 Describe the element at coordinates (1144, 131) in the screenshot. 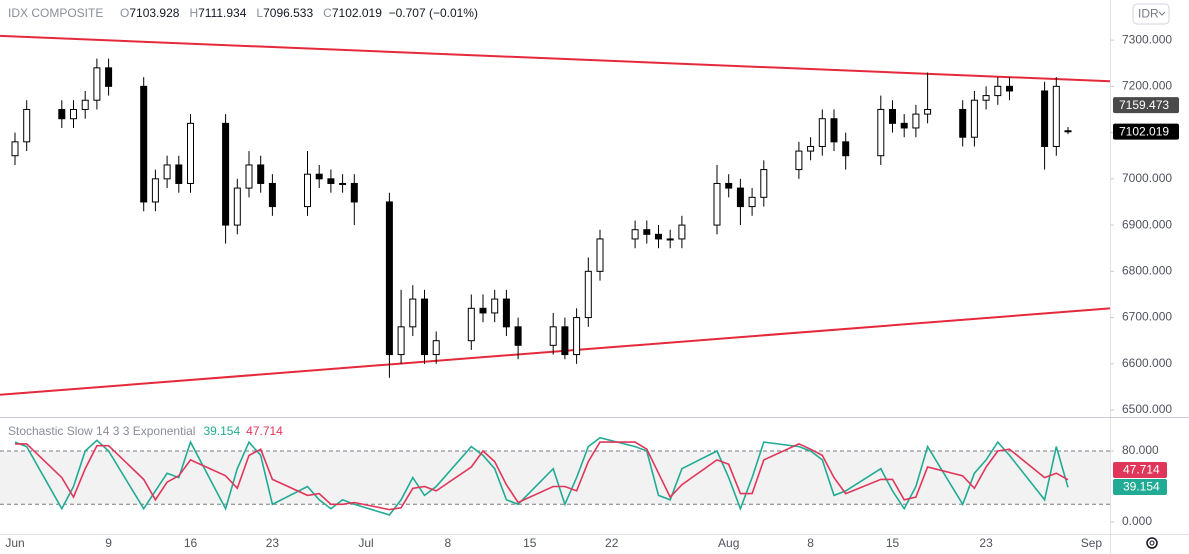

I see `price-label: 7102.019` at that location.